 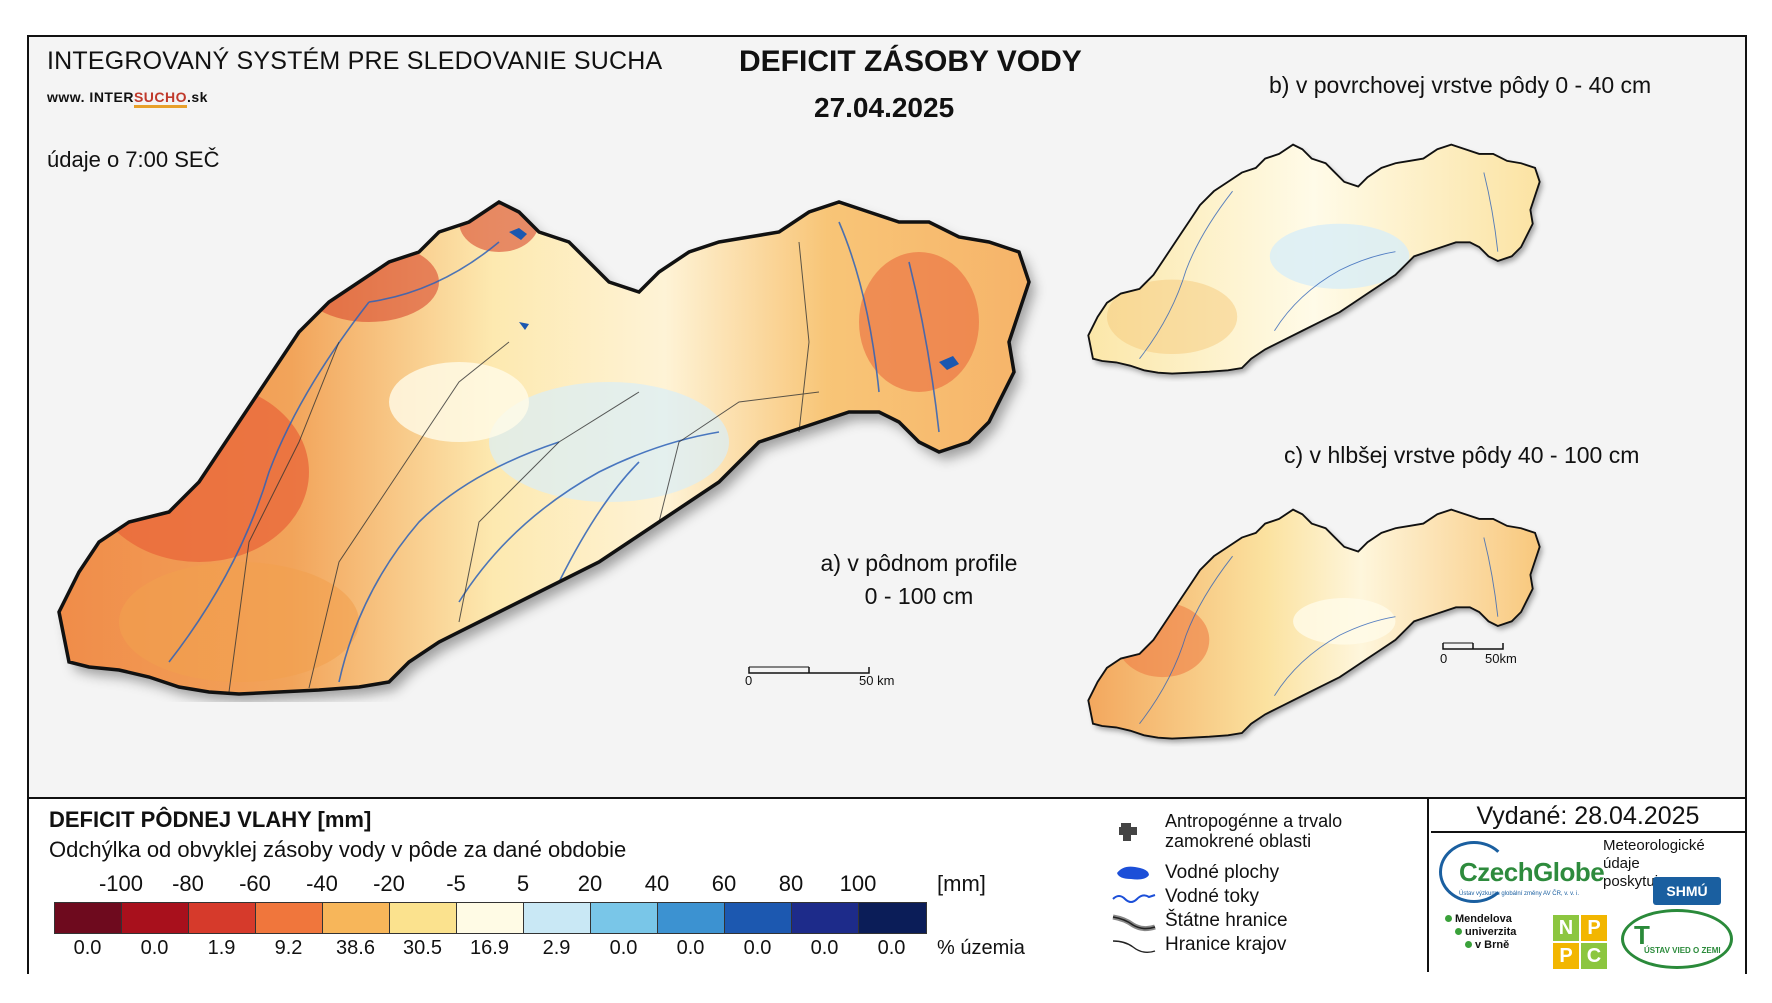 What do you see at coordinates (657, 883) in the screenshot?
I see `legend-threshold: 40` at bounding box center [657, 883].